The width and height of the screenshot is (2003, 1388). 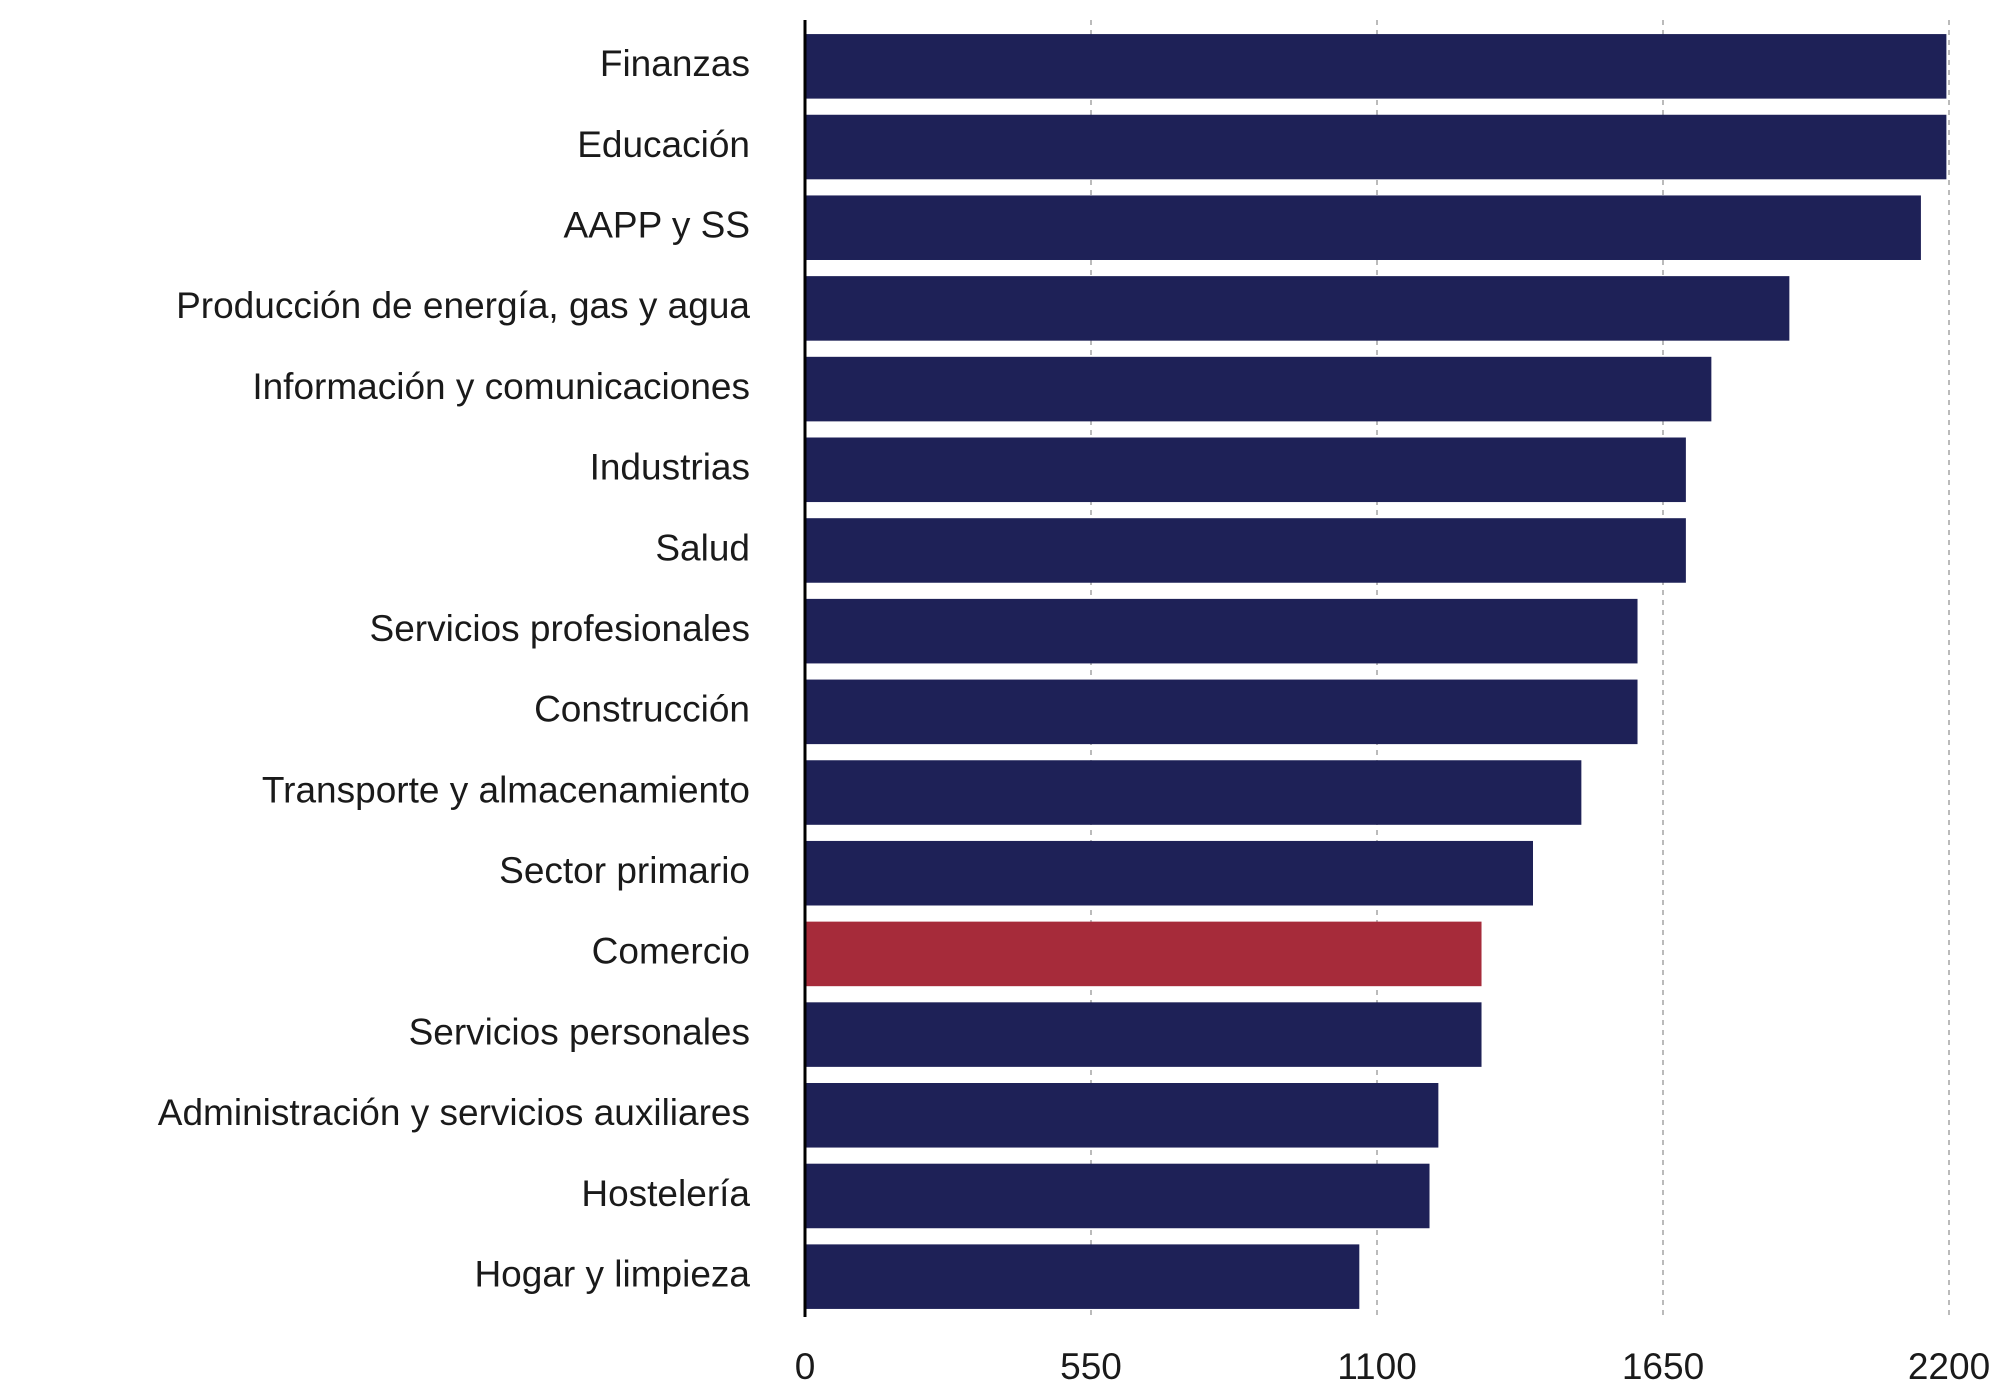 I want to click on y-tick-label: Administración y servicios auxiliares, so click(x=454, y=1112).